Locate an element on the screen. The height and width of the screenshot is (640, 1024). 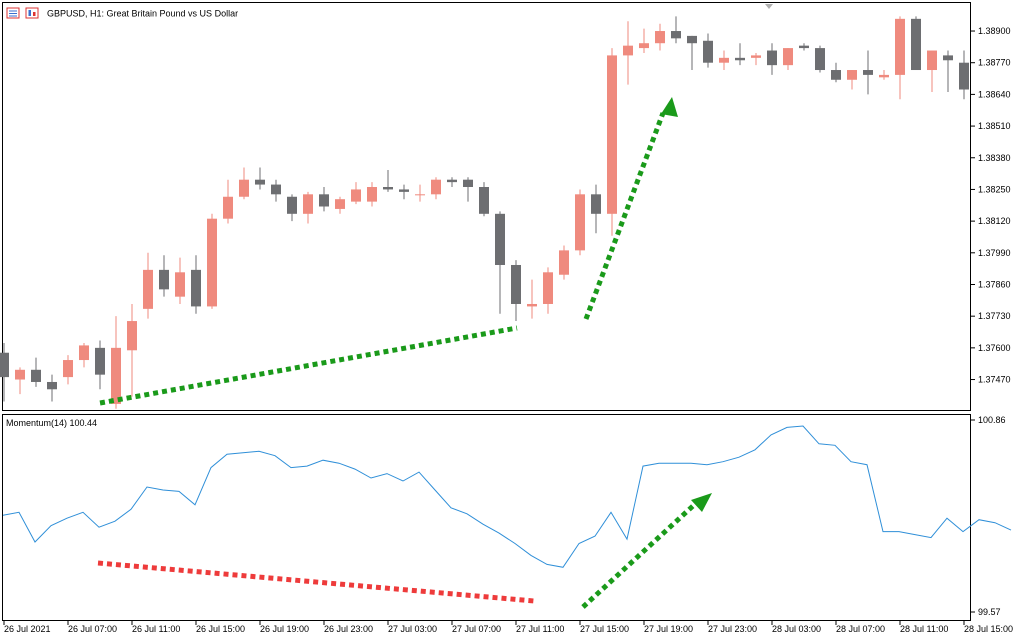
price-tick-label: 1.38770 is located at coordinates (994, 63).